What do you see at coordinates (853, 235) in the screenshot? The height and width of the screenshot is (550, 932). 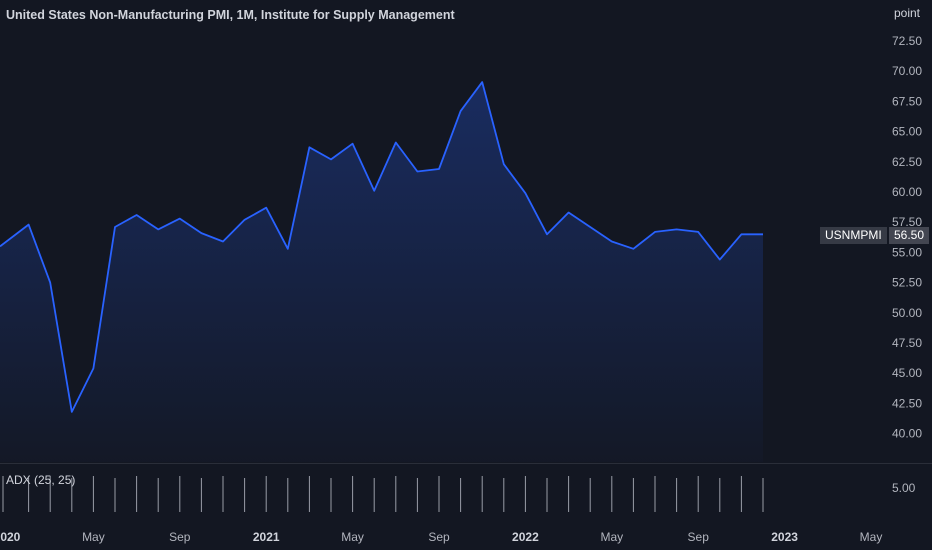 I see `last-symbol-badge: USNMPMI` at bounding box center [853, 235].